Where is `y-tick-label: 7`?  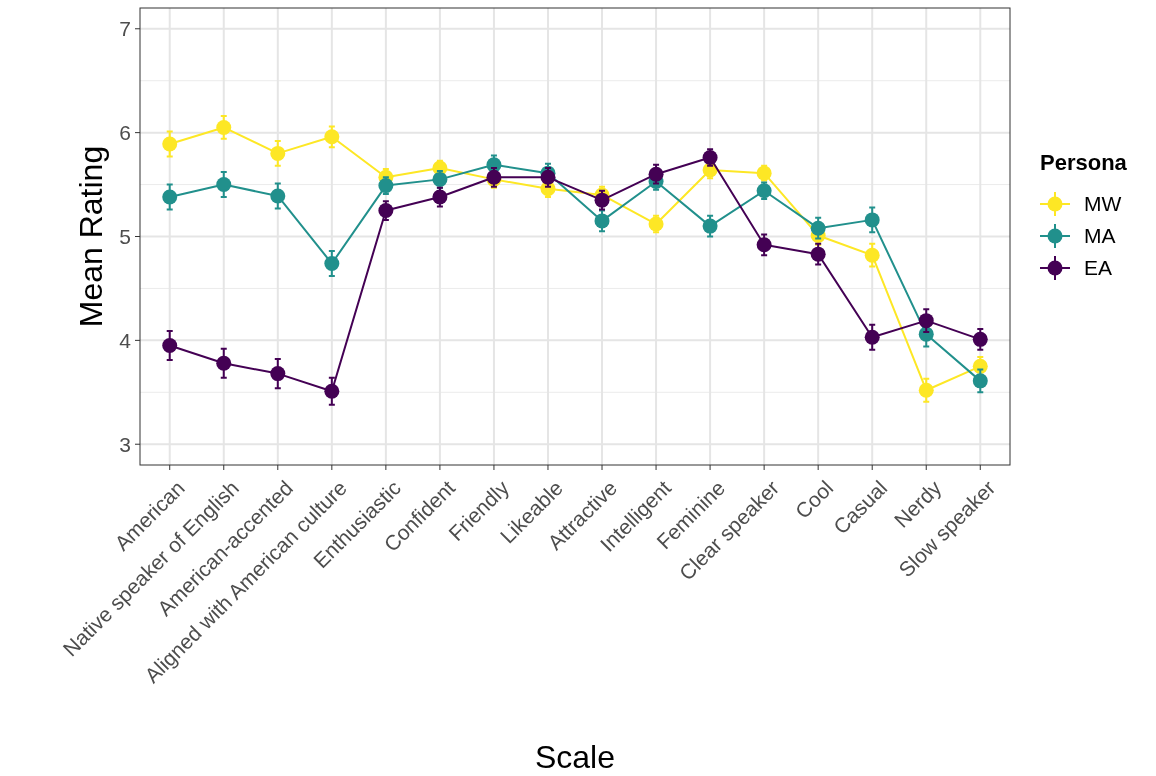
y-tick-label: 7 is located at coordinates (125, 29).